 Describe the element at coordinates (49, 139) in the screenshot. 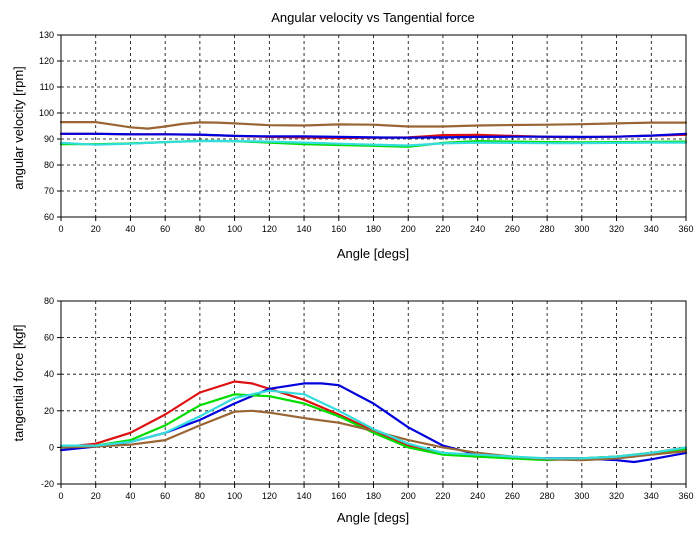

I see `y-tick-label: 90` at that location.